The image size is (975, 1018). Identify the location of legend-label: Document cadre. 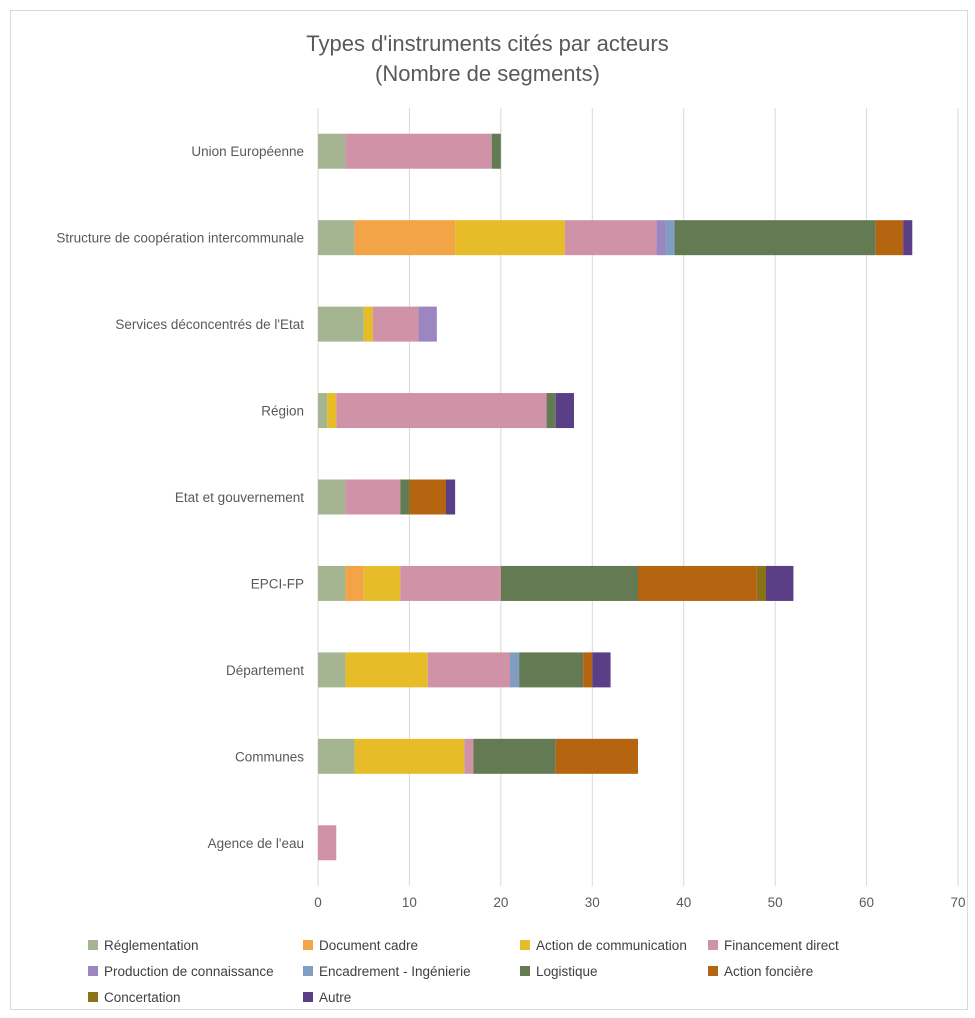
(369, 945).